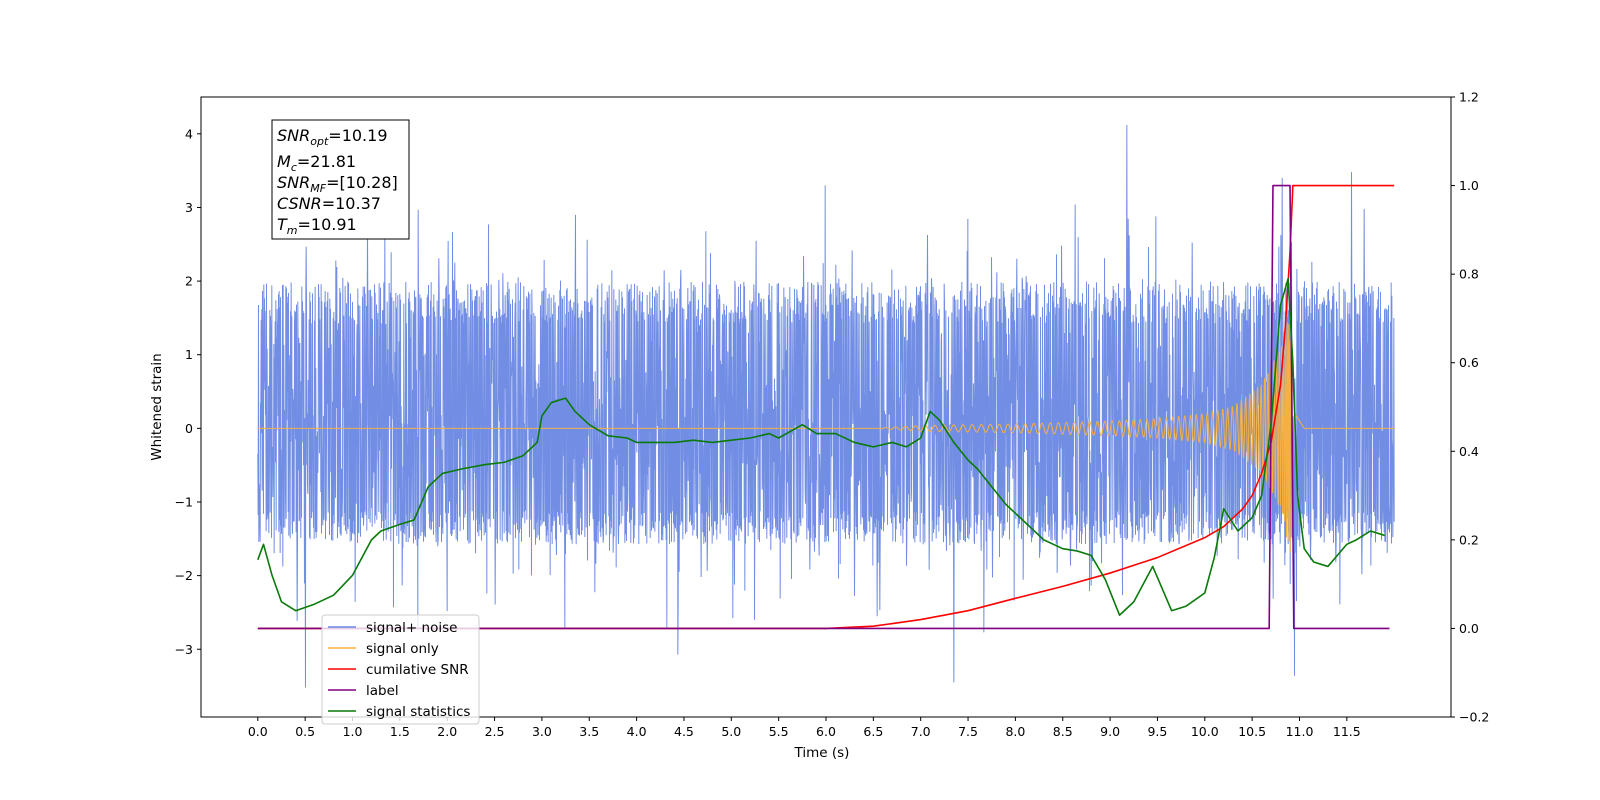 This screenshot has width=1600, height=800. What do you see at coordinates (305, 731) in the screenshot?
I see `x-tick-label: 0.5` at bounding box center [305, 731].